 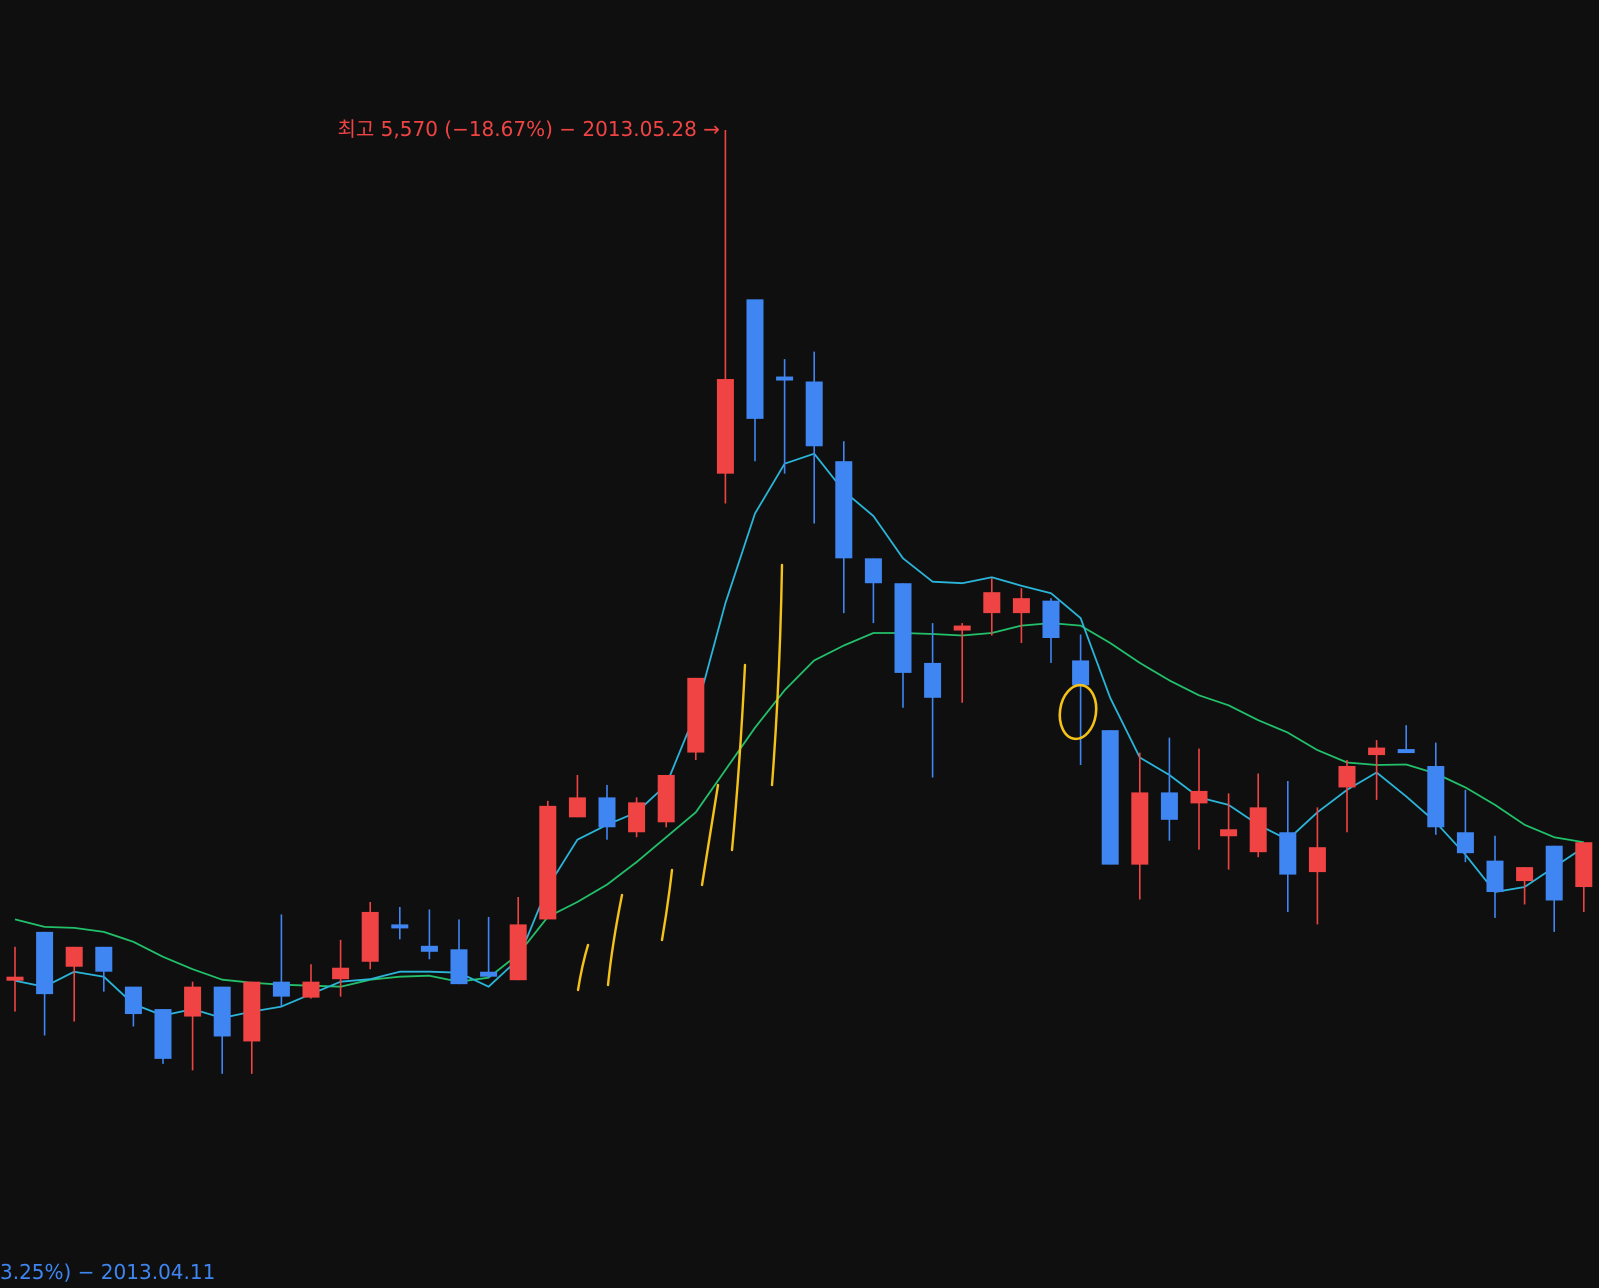 I want to click on high-price-label: 최고 5,570 (−18.67%) − 2013.05.28 →, so click(x=529, y=129).